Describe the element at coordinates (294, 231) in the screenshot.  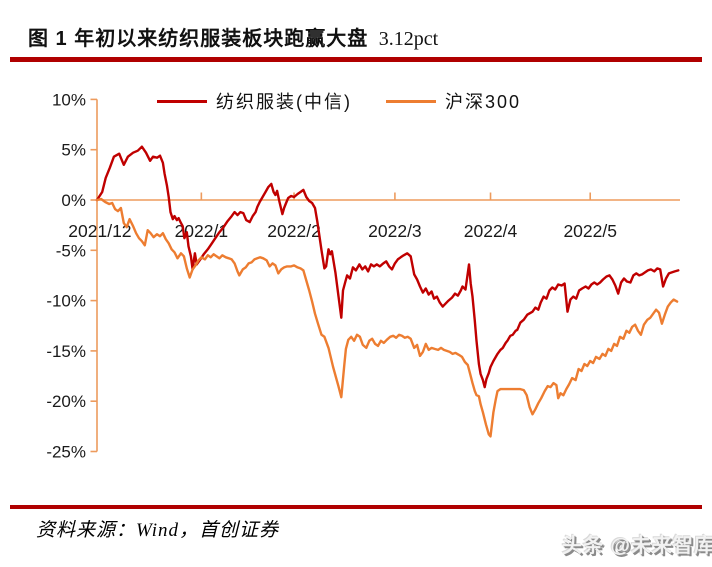
I see `x-axis-label: 2022/2` at that location.